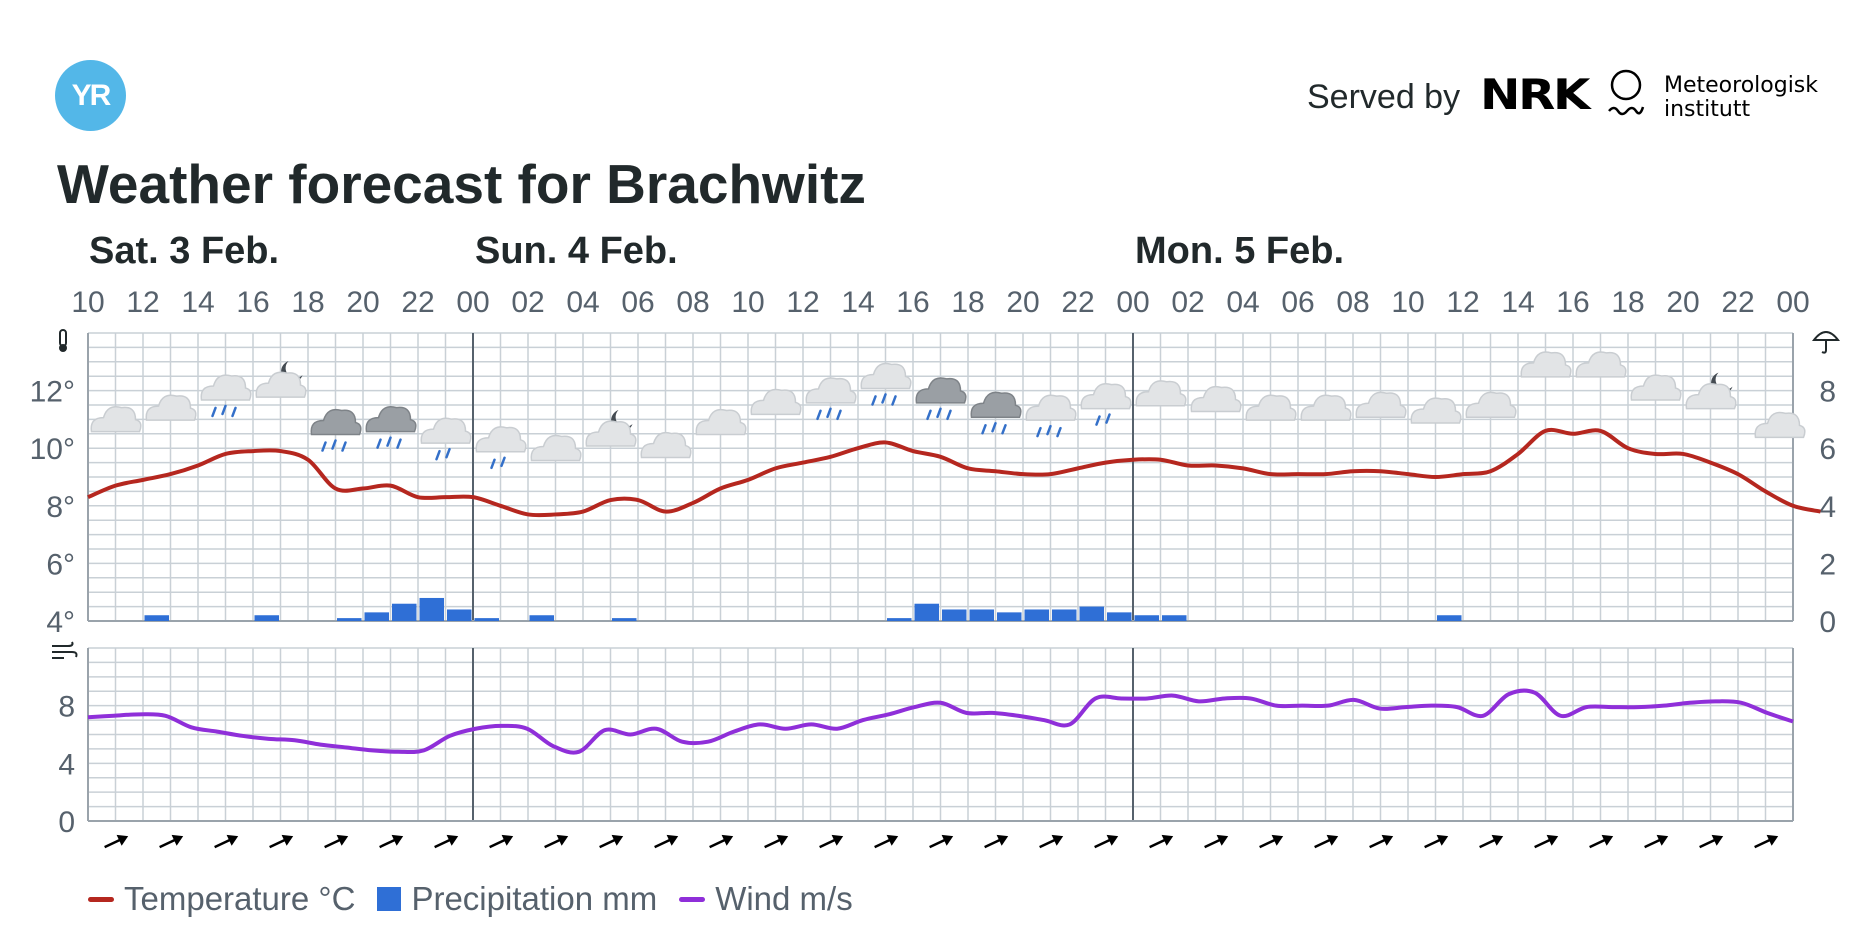 This screenshot has width=1853, height=945. I want to click on nrk-logo: NRK, so click(1535, 94).